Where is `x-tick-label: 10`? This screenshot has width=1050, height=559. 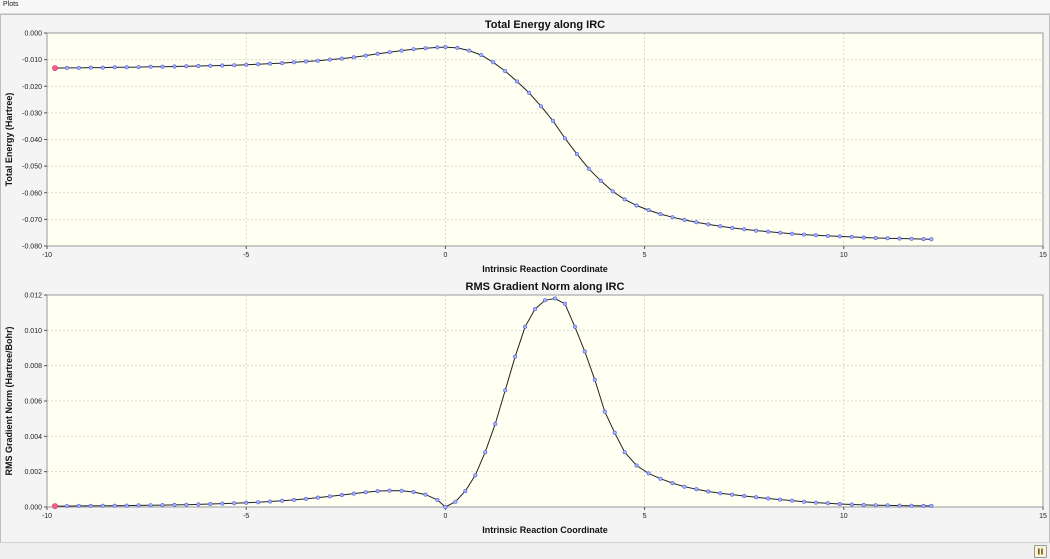
x-tick-label: 10 is located at coordinates (844, 516).